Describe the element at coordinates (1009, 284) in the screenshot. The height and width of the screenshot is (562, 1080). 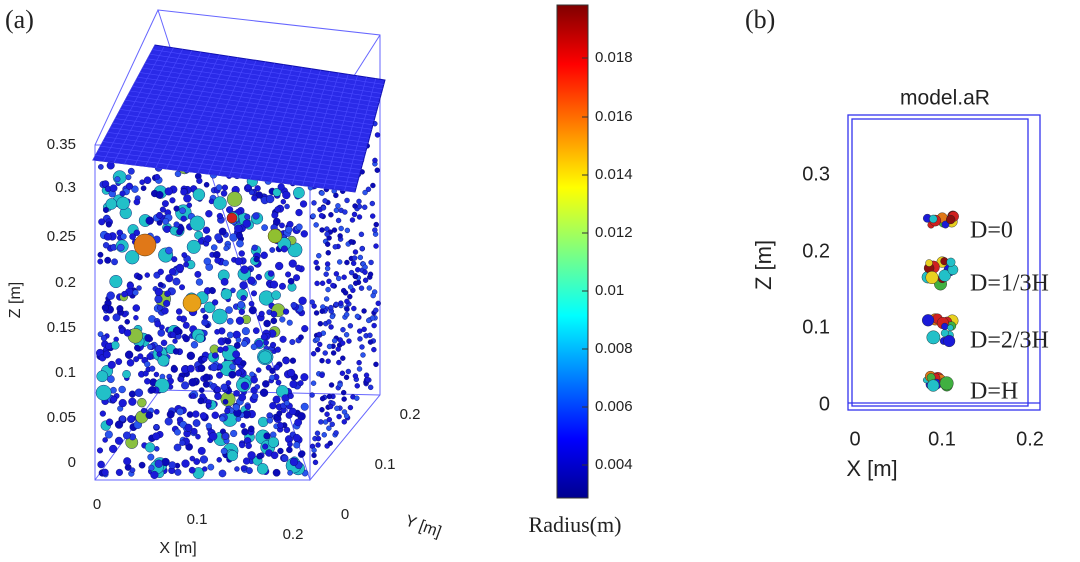
I see `annotation: D=1/3H` at that location.